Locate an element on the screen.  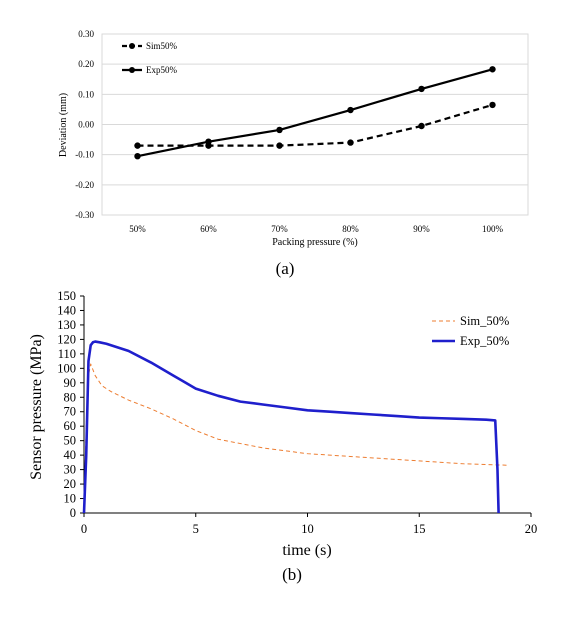
chart-a-y-tick-label: 0.00 is located at coordinates (86, 125).